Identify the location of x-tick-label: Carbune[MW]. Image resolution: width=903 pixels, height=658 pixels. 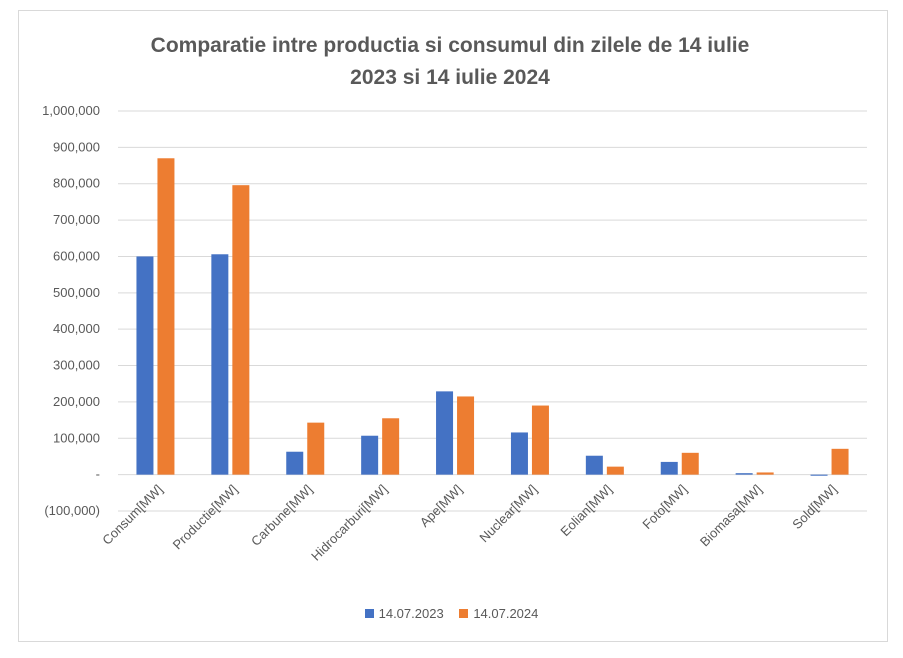
(281, 515).